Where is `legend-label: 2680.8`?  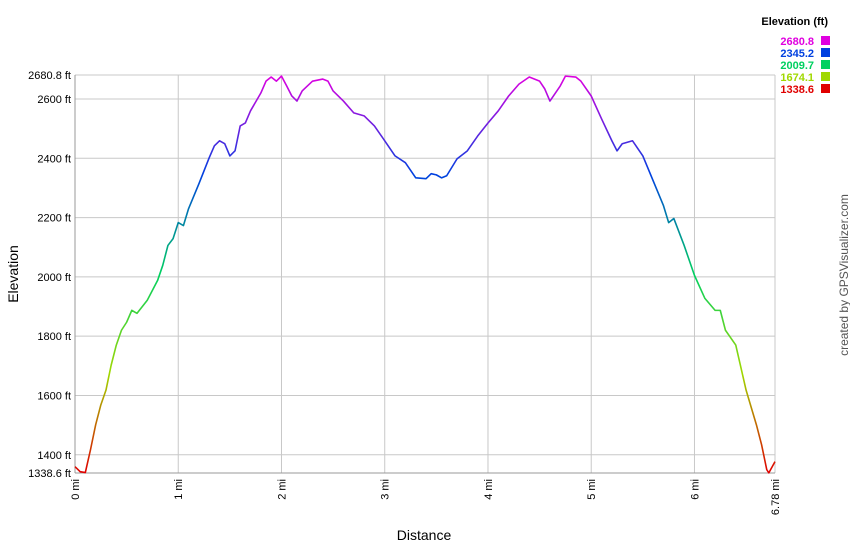 legend-label: 2680.8 is located at coordinates (797, 42).